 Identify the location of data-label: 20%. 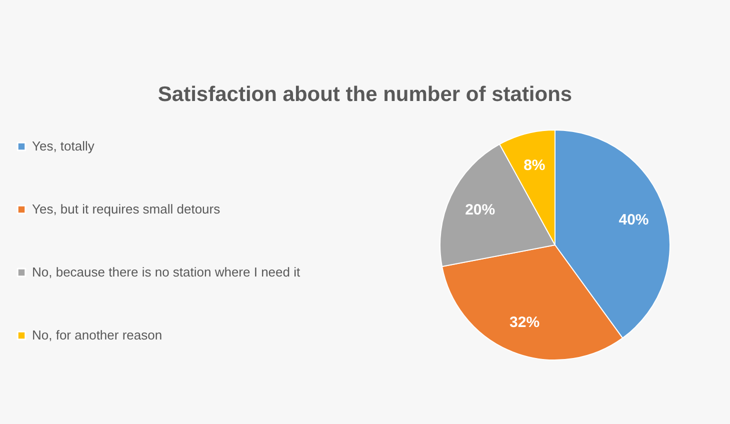
(480, 210).